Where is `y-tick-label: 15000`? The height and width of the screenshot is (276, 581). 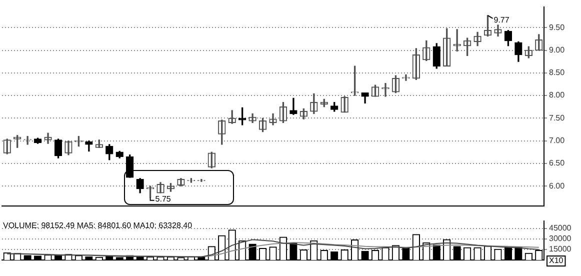
y-tick-label: 15000 is located at coordinates (560, 249).